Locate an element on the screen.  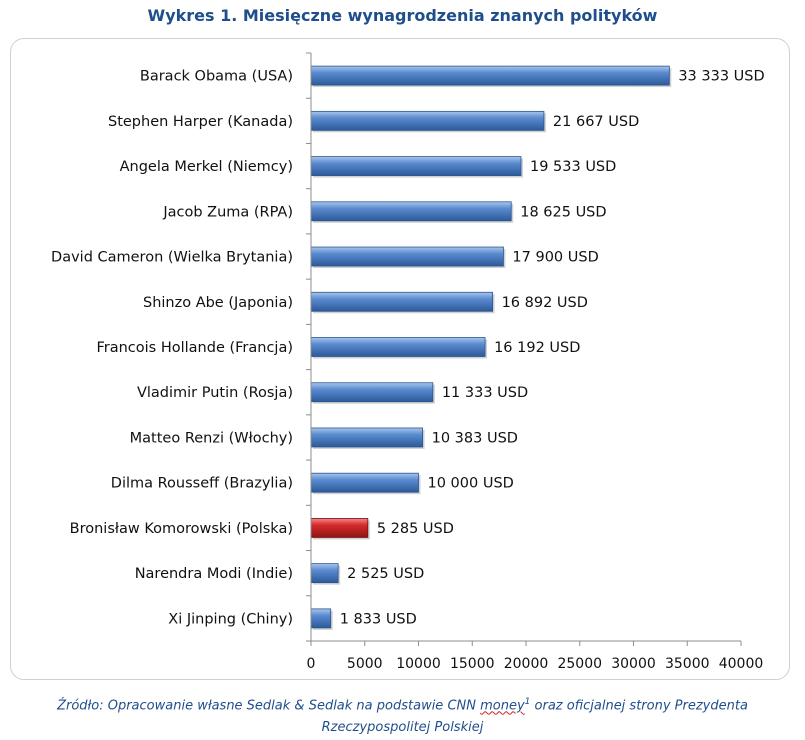
category-label: Bronisław Komorowski (Polska) is located at coordinates (181, 529).